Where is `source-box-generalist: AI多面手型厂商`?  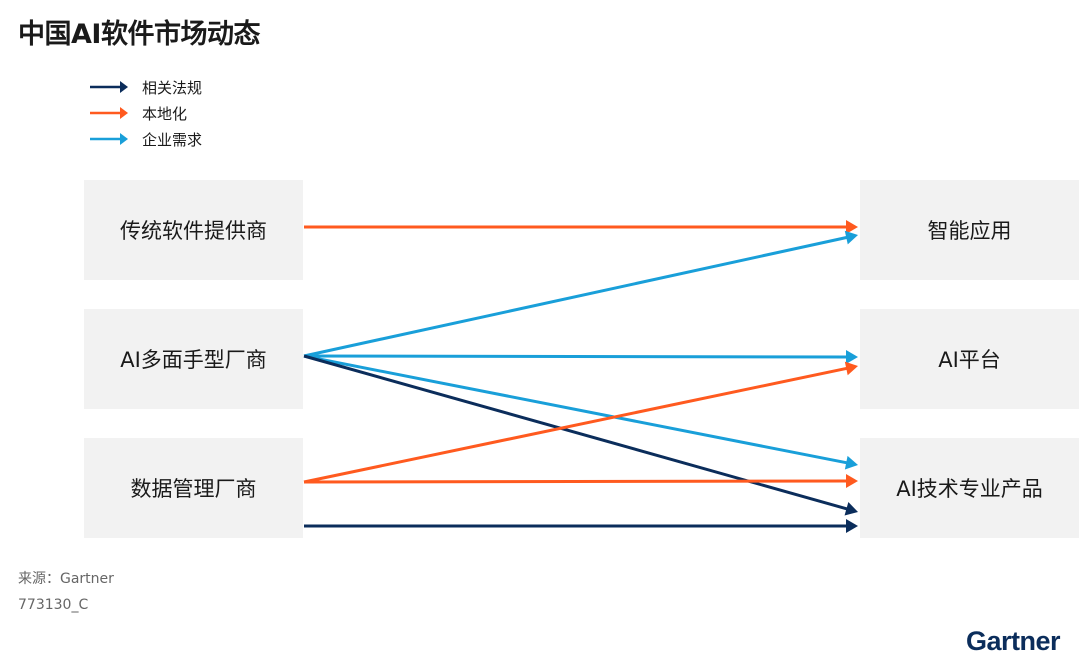 source-box-generalist: AI多面手型厂商 is located at coordinates (193, 359).